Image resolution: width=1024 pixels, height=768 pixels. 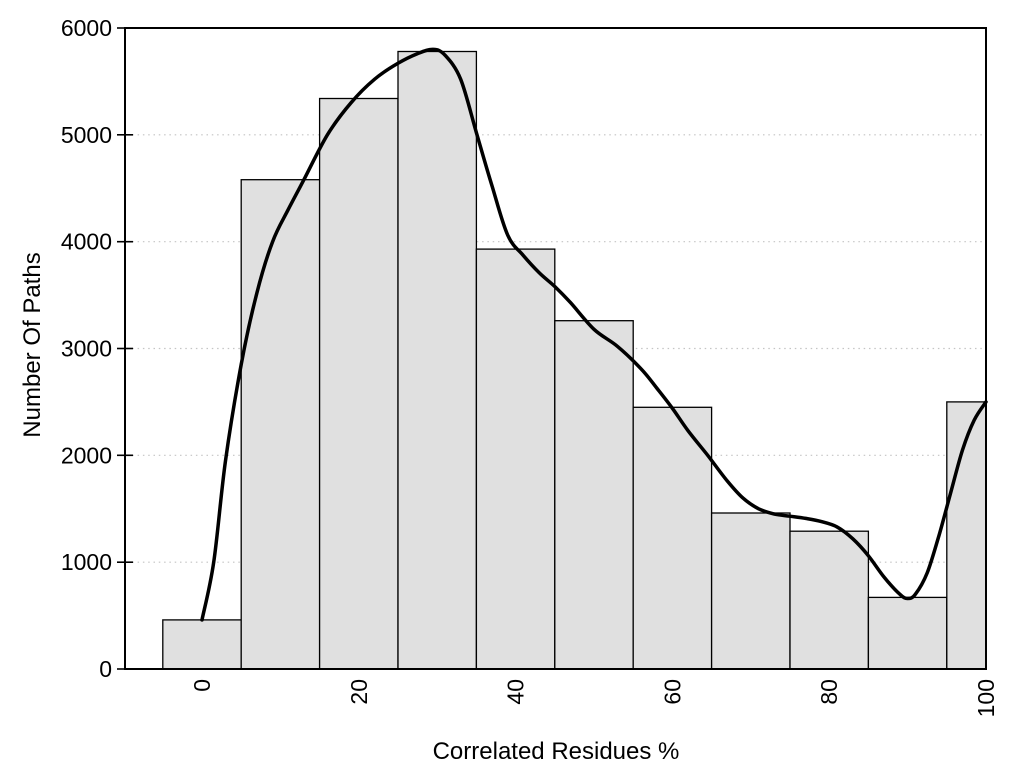 What do you see at coordinates (86, 349) in the screenshot?
I see `y-tick-label: 3000` at bounding box center [86, 349].